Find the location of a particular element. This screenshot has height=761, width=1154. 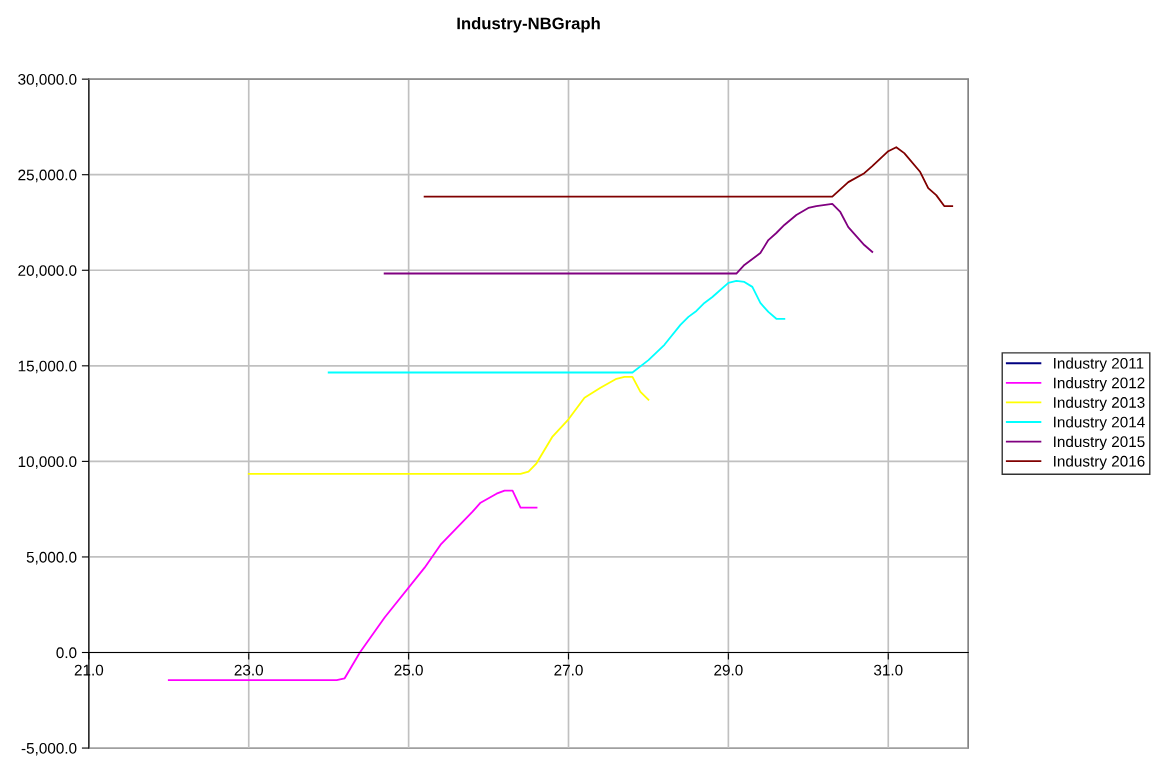

chart-title: Industry-NBGraph is located at coordinates (528, 25).